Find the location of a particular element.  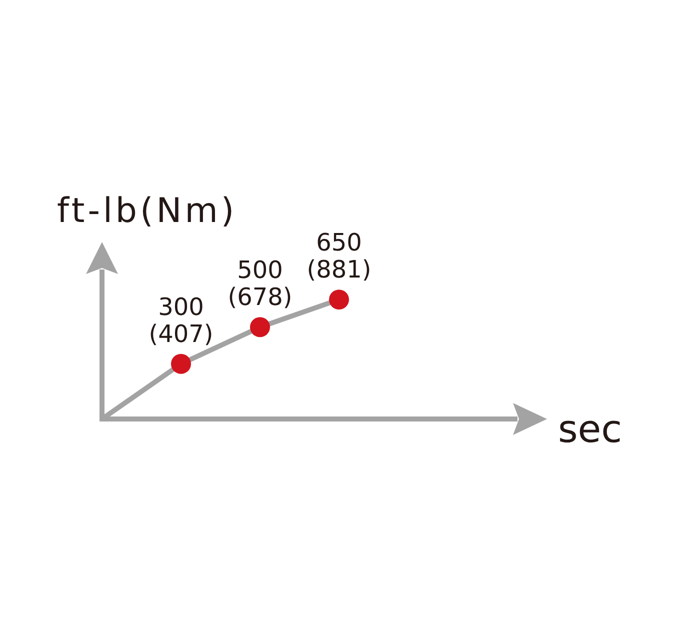

data-label: 650 (881) is located at coordinates (339, 256).